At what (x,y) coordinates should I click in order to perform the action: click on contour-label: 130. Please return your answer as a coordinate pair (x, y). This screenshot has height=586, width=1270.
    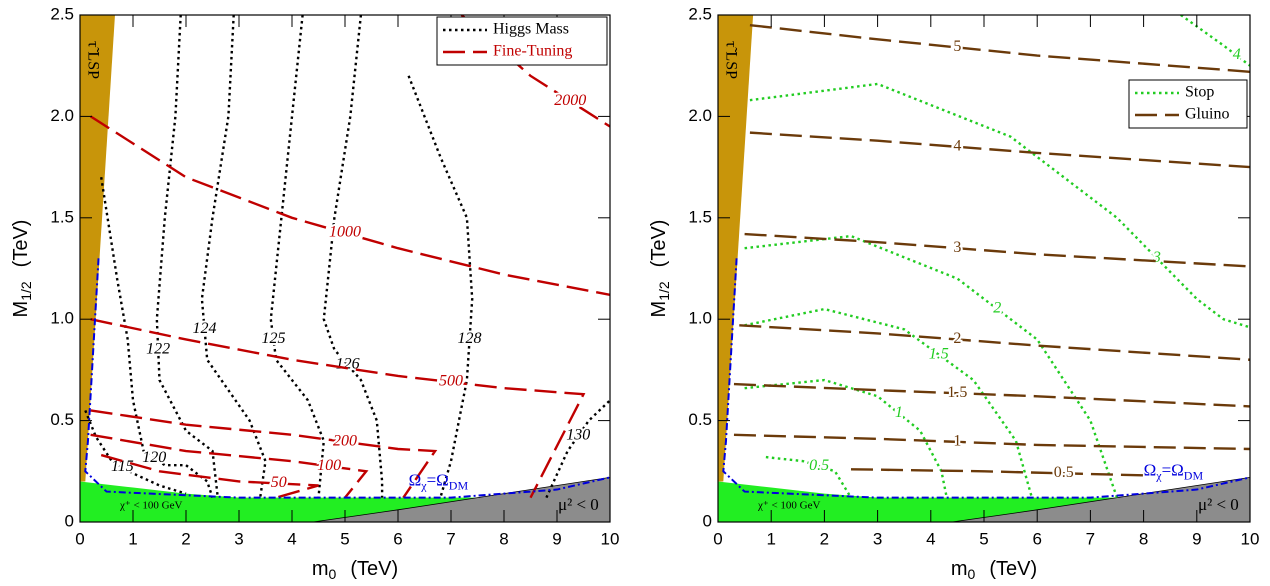
    Looking at the image, I should click on (578, 434).